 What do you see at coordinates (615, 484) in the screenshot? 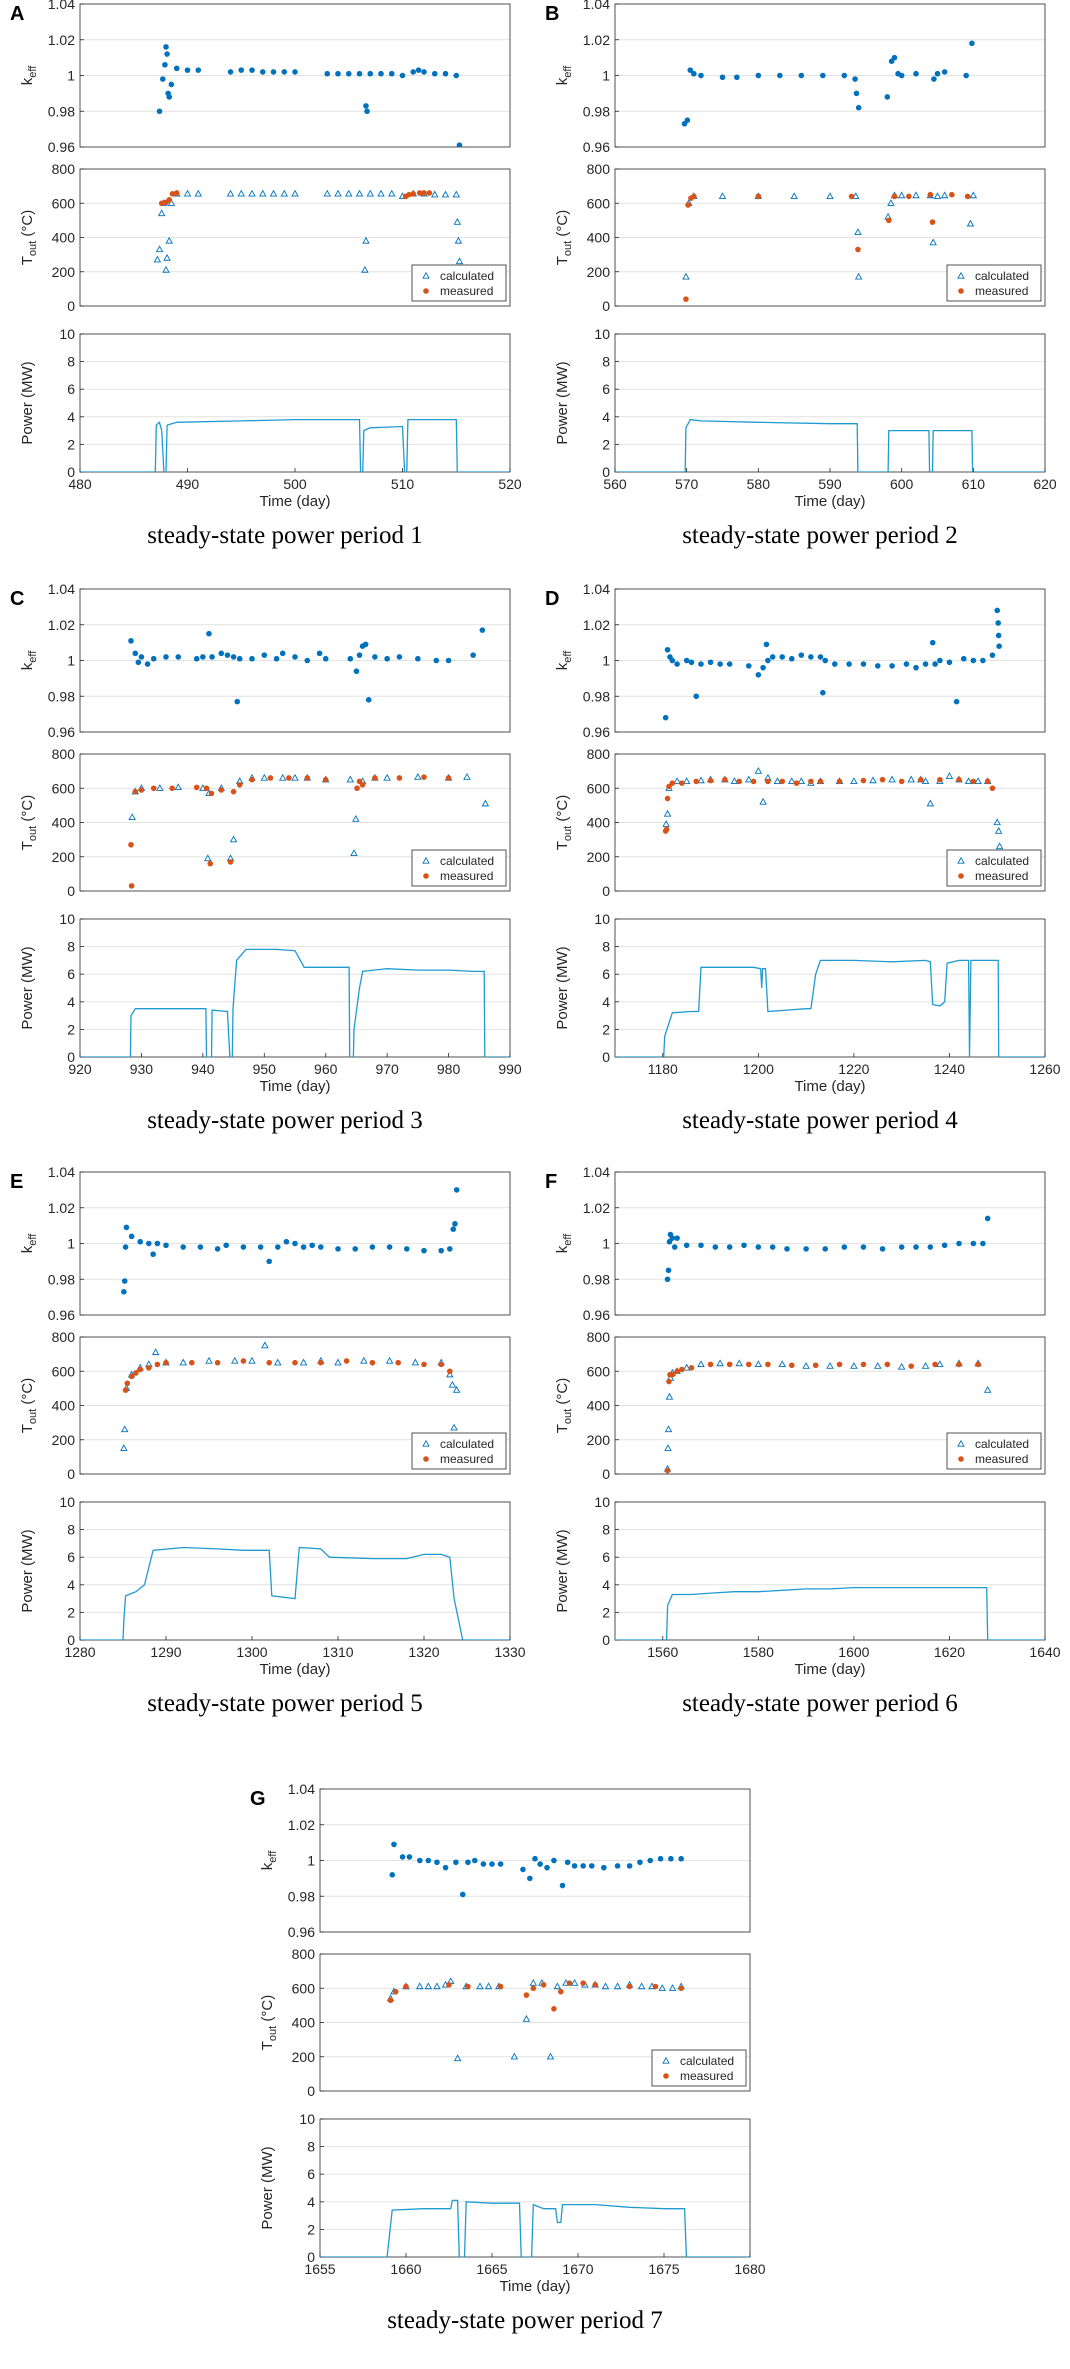
I see `x-tick-label: 560` at bounding box center [615, 484].